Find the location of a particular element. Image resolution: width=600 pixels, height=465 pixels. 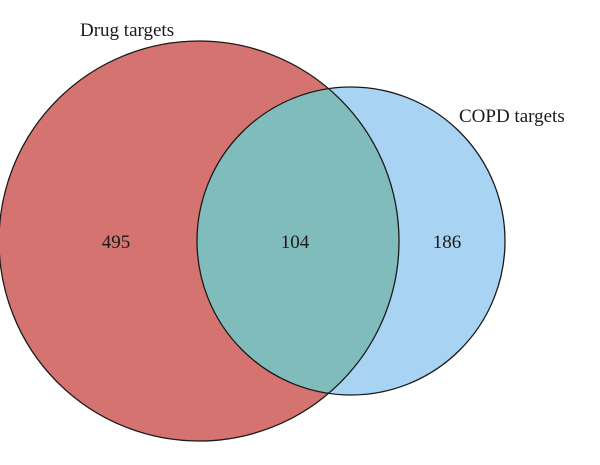

copd-only-count: 186 is located at coordinates (447, 242).